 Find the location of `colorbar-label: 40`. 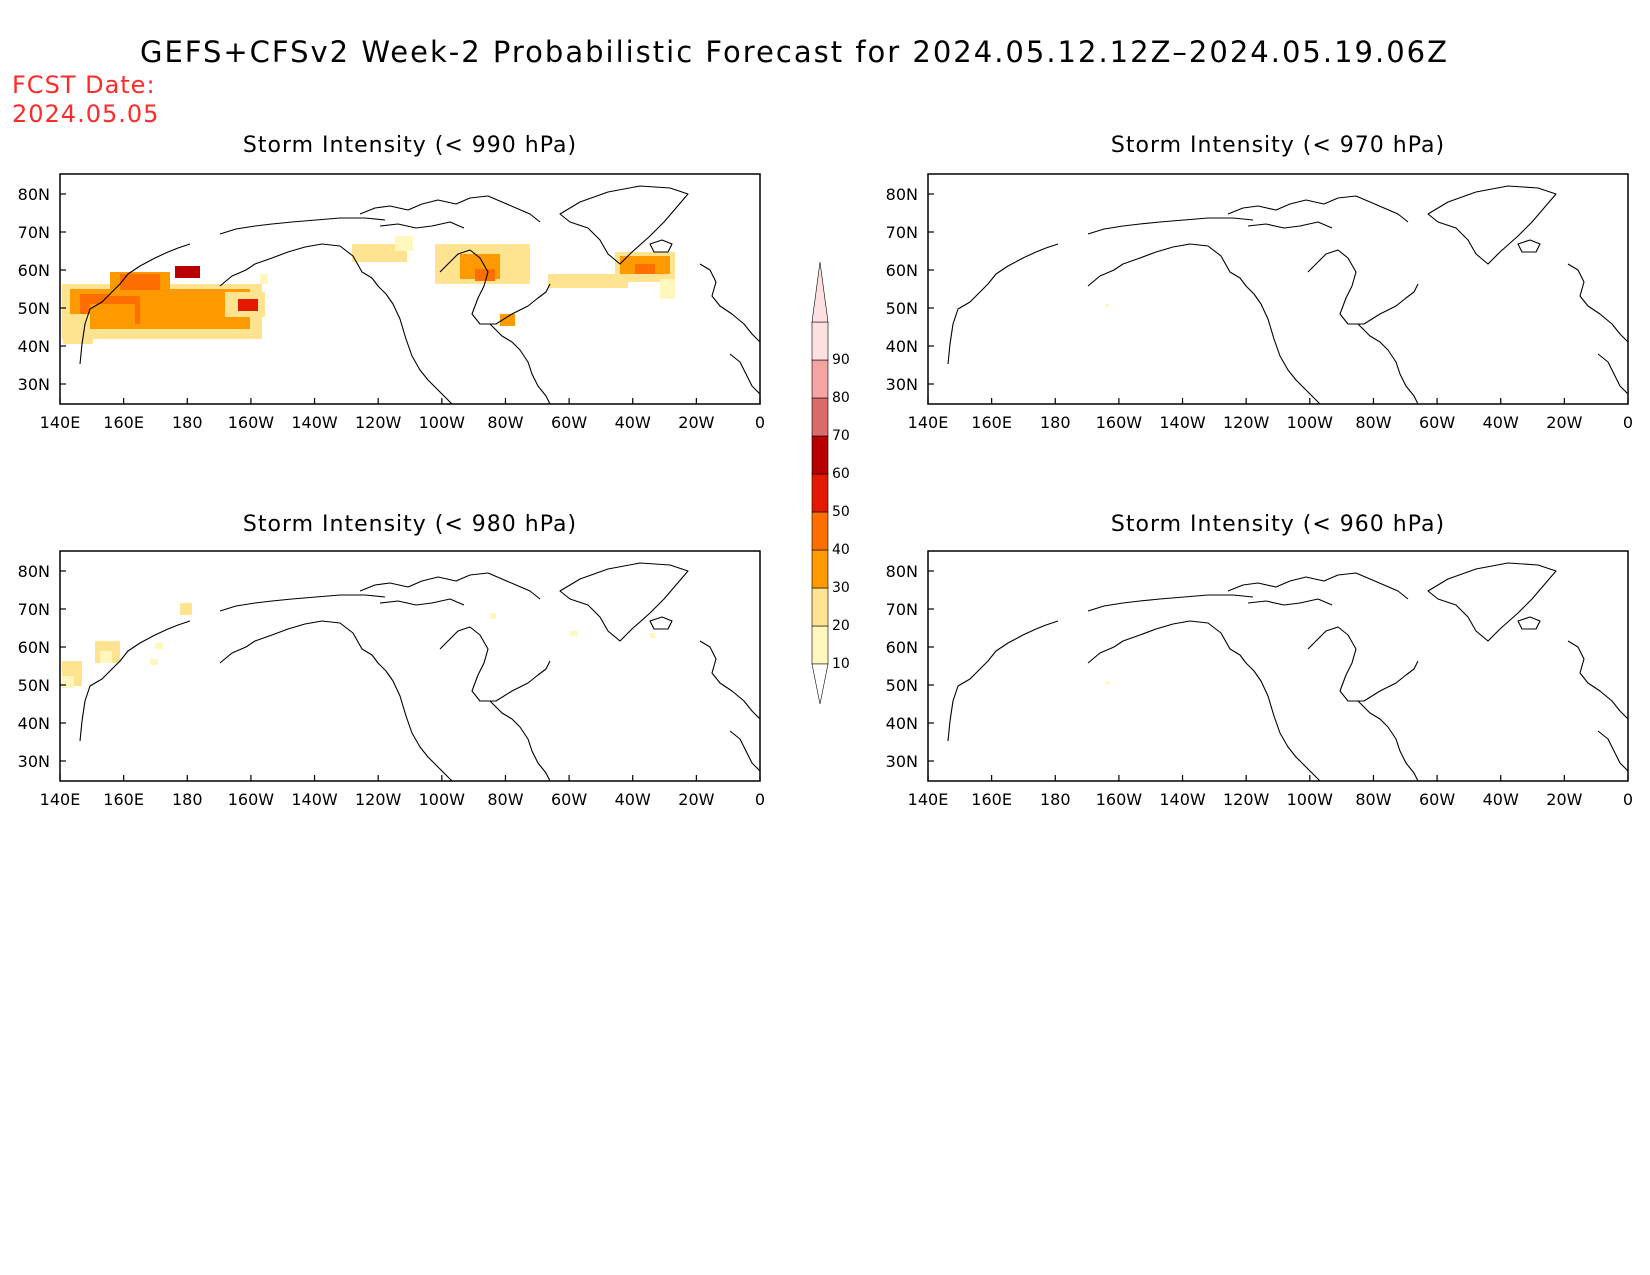

colorbar-label: 40 is located at coordinates (841, 550).